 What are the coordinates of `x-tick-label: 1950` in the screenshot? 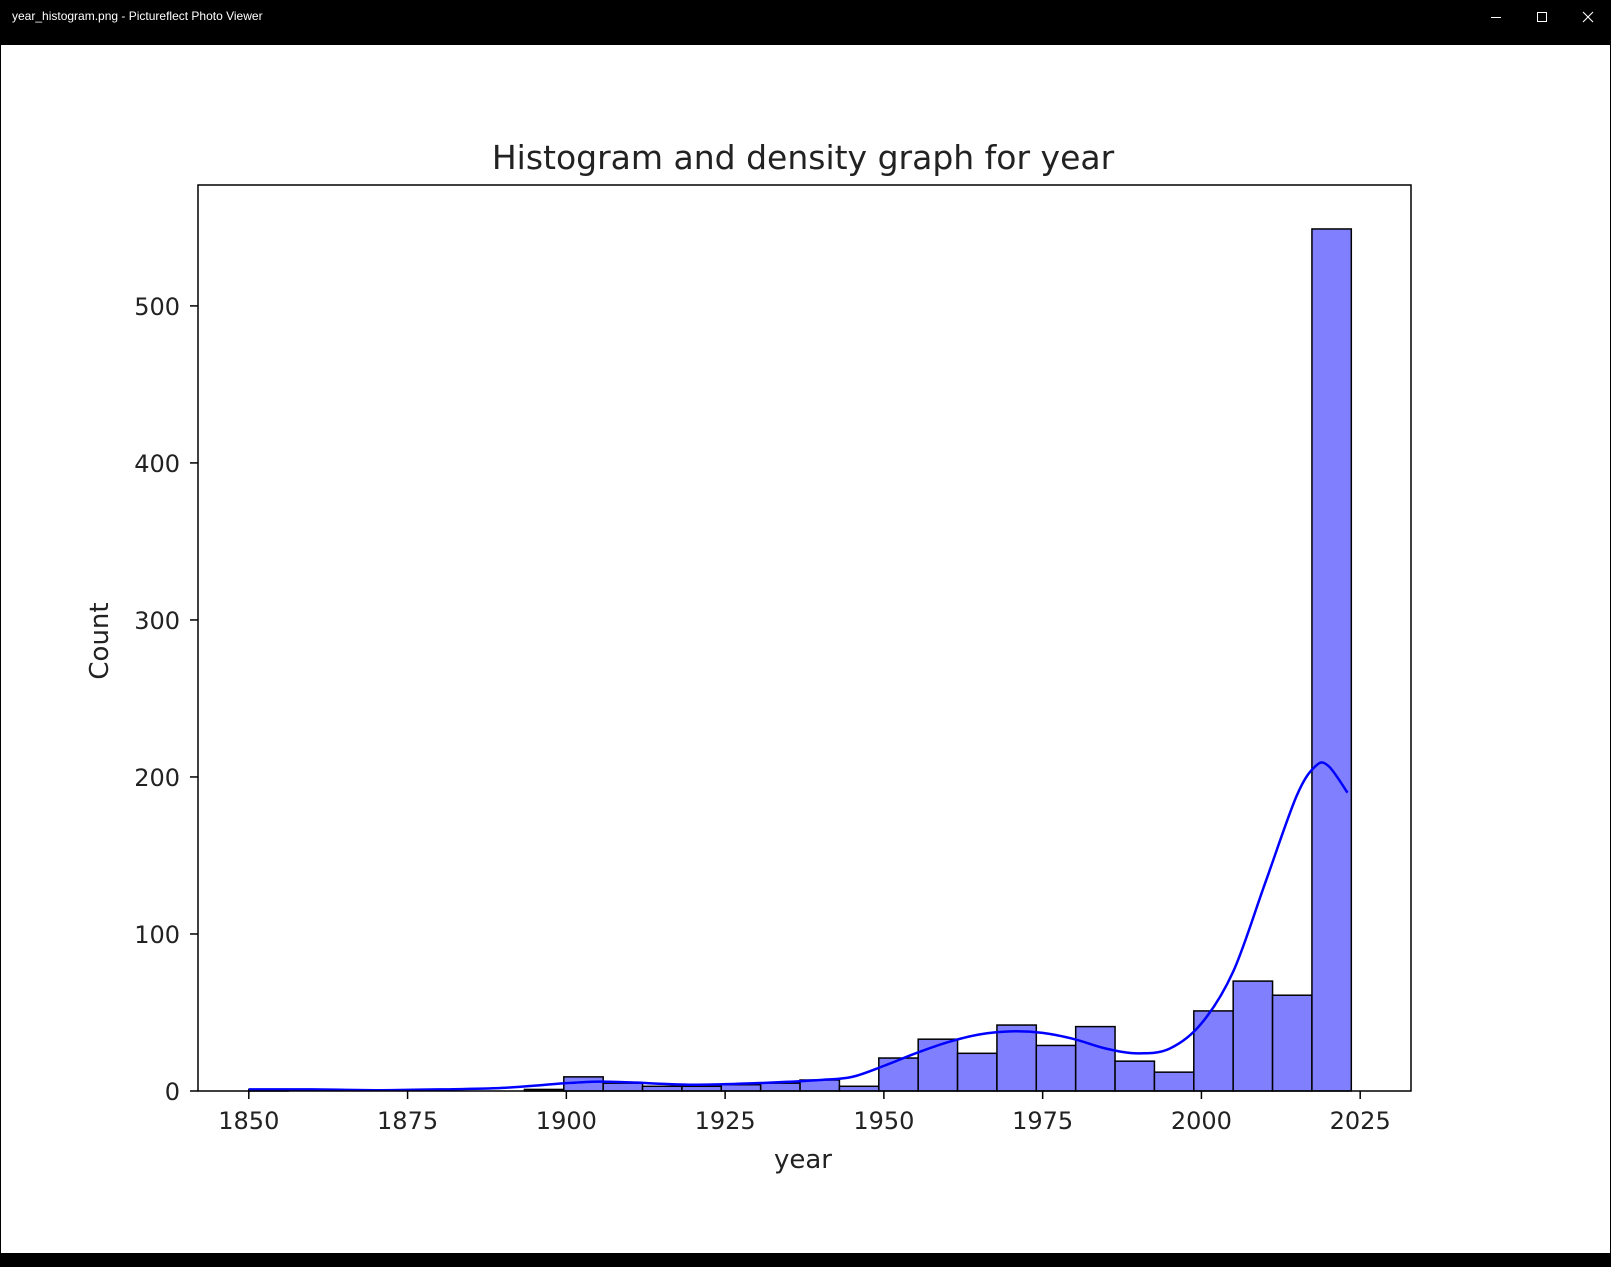 It's located at (883, 1121).